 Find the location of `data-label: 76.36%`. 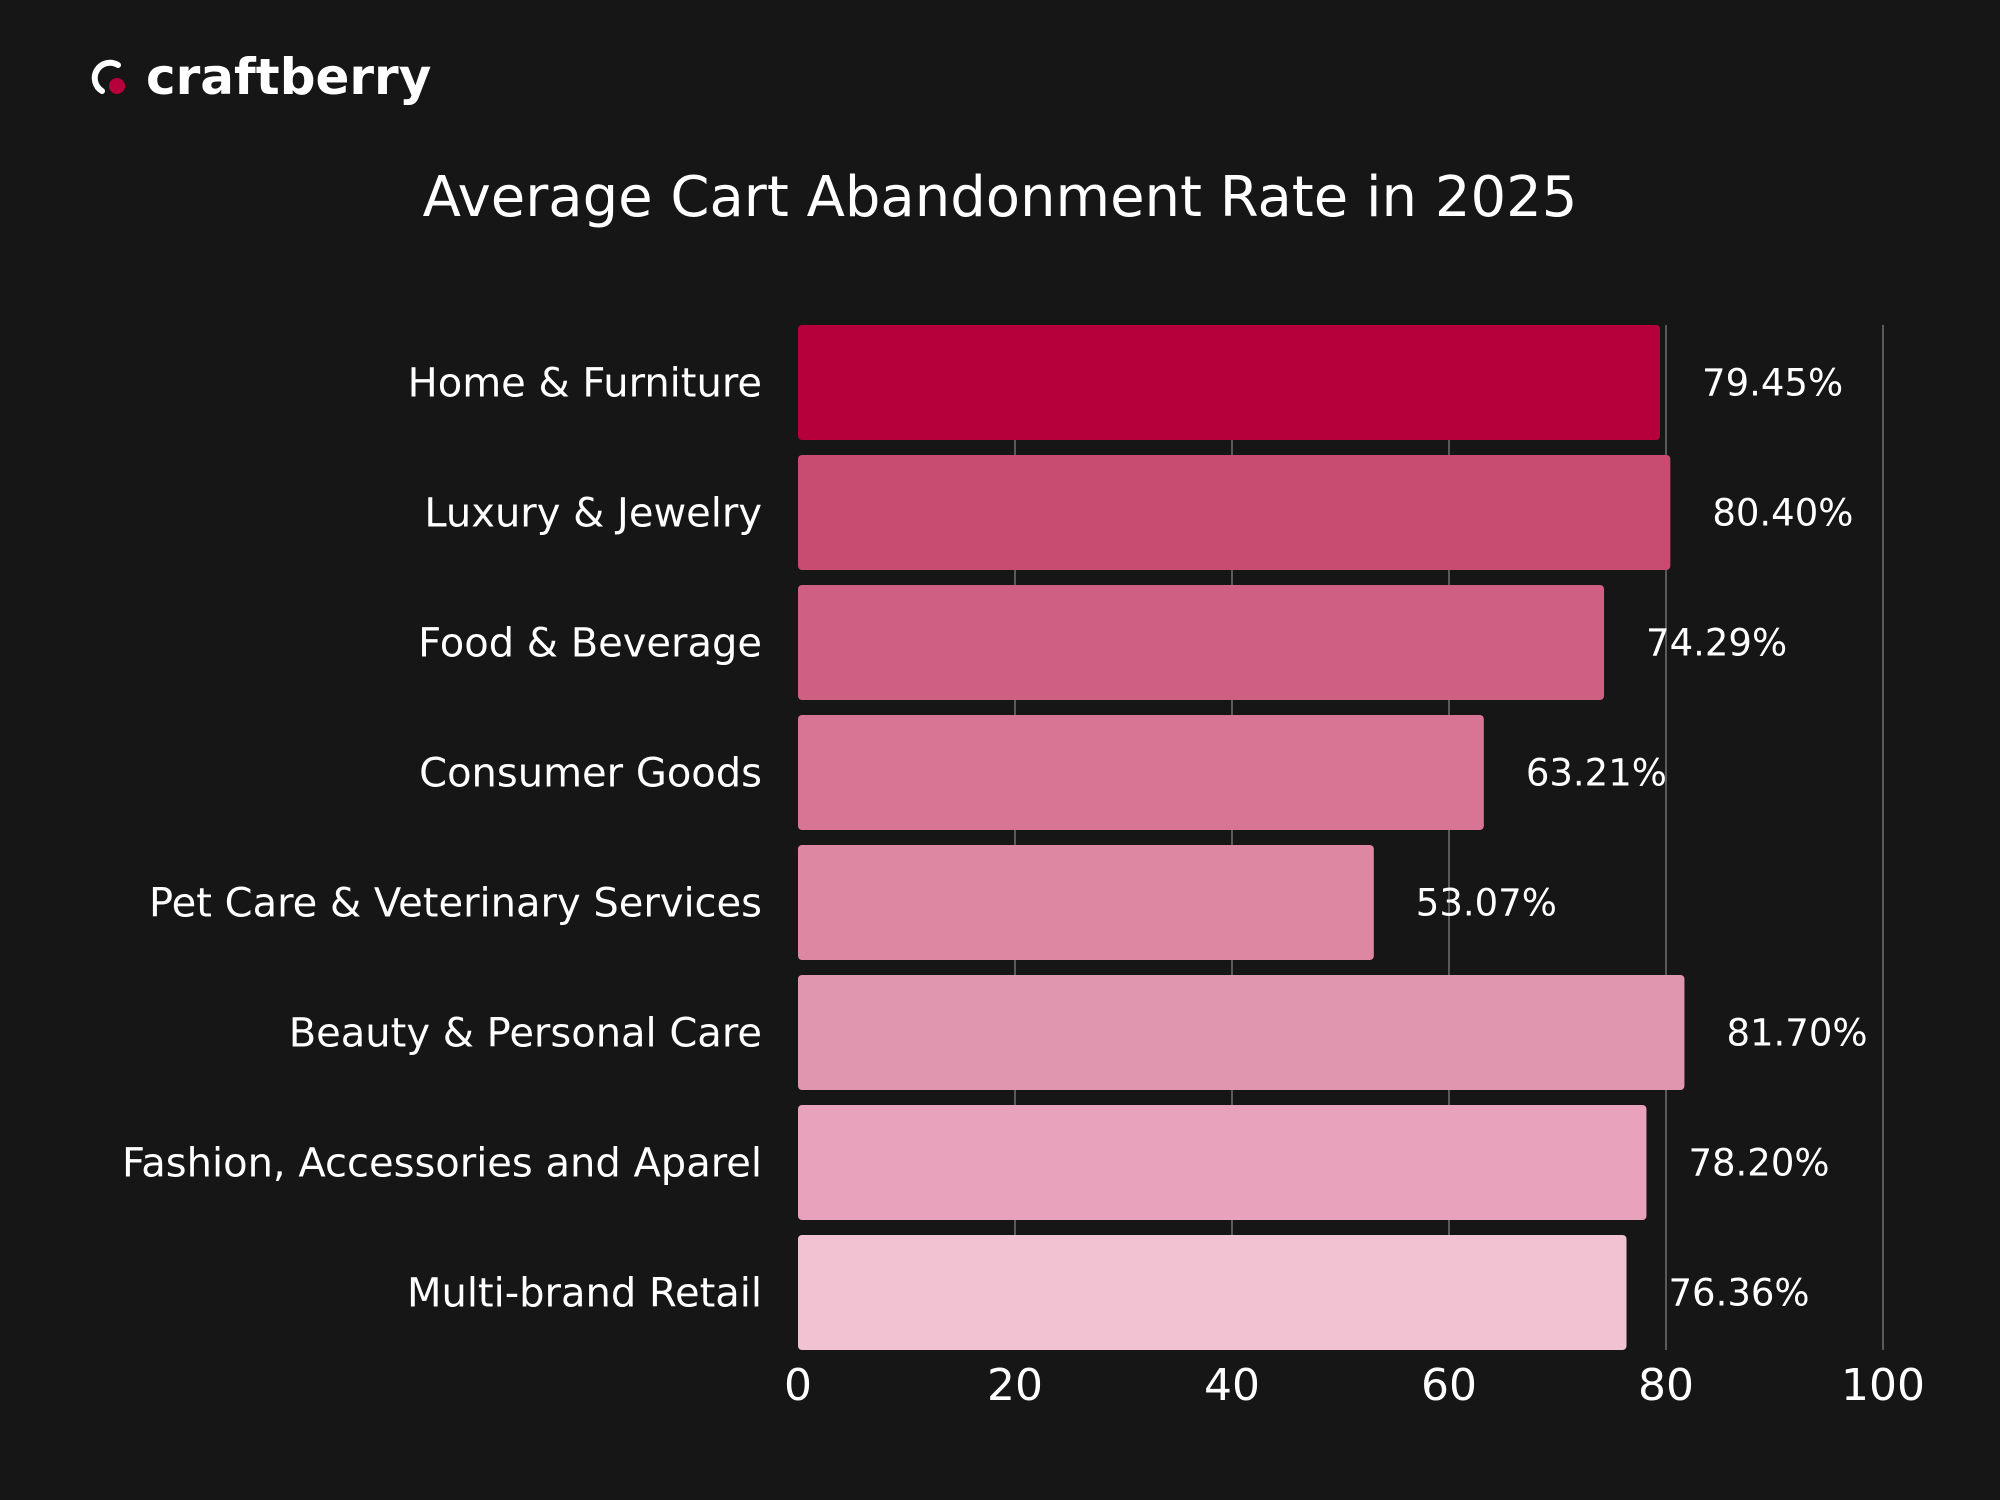

data-label: 76.36% is located at coordinates (1739, 1293).